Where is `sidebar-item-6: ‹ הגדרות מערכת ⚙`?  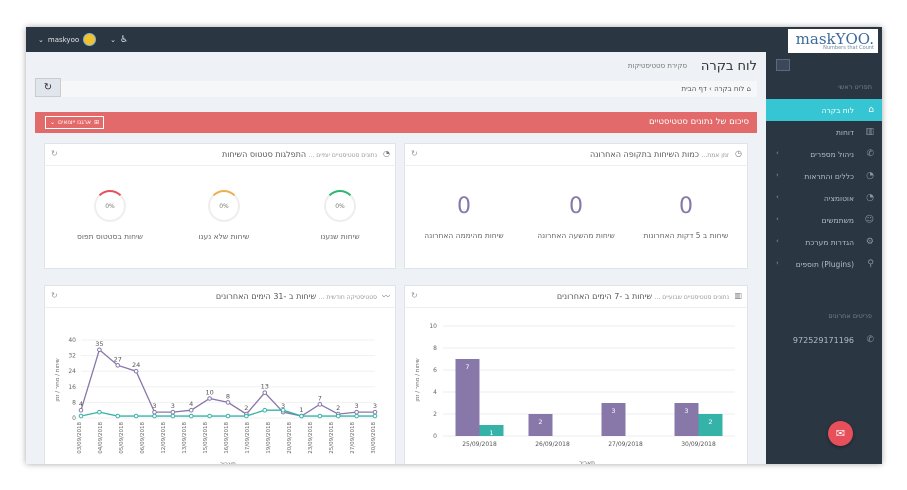 sidebar-item-6: ‹ הגדרות מערכת ⚙ is located at coordinates (824, 242).